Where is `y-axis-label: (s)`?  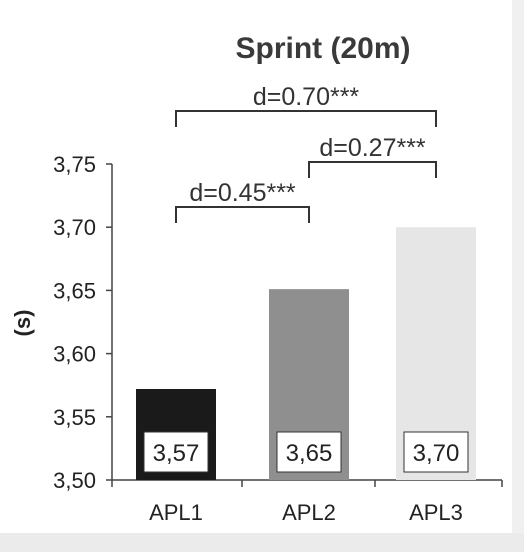 y-axis-label: (s) is located at coordinates (22, 323).